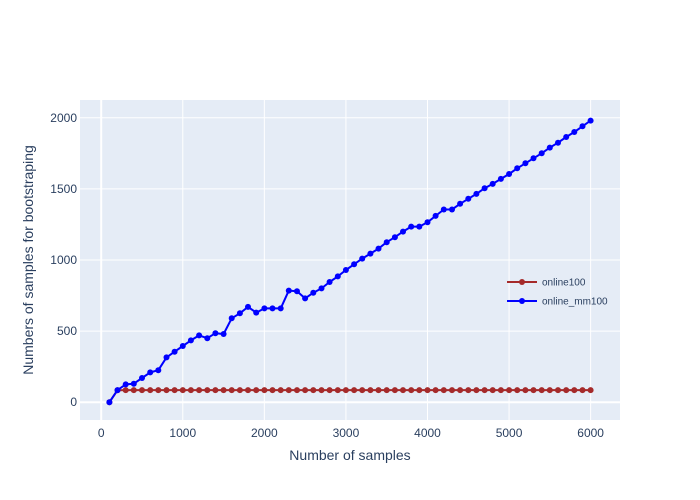 The image size is (700, 500). What do you see at coordinates (590, 433) in the screenshot?
I see `x-tick-label: 6000` at bounding box center [590, 433].